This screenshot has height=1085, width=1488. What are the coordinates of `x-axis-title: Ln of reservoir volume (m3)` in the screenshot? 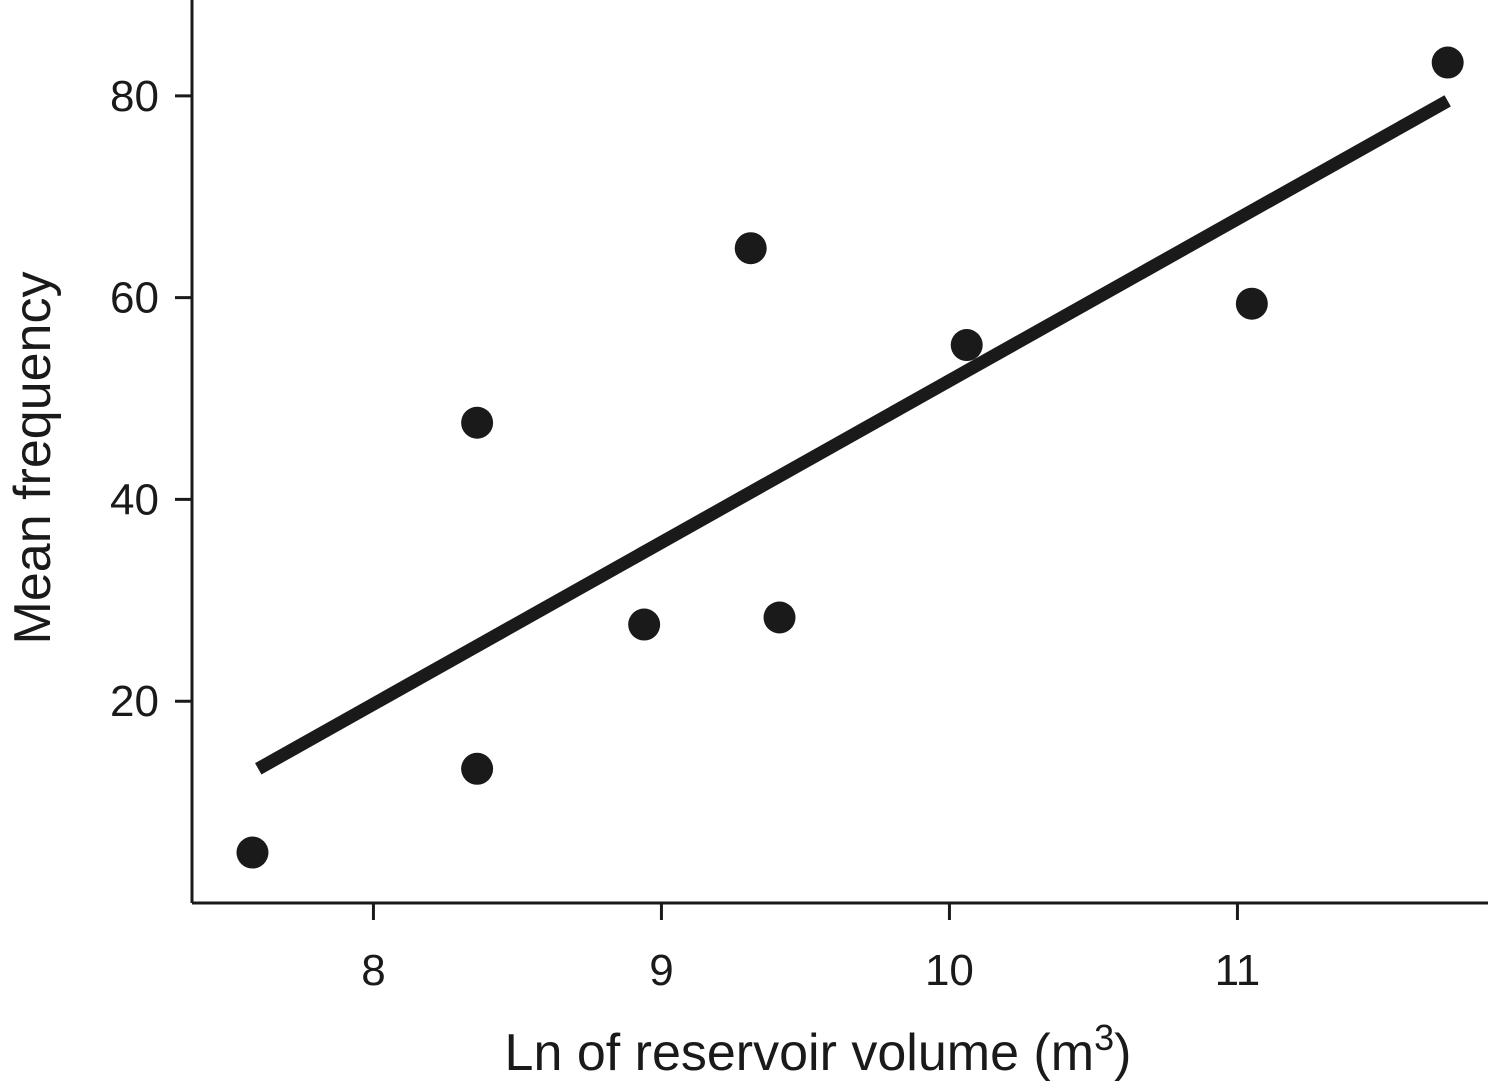 It's located at (818, 1049).